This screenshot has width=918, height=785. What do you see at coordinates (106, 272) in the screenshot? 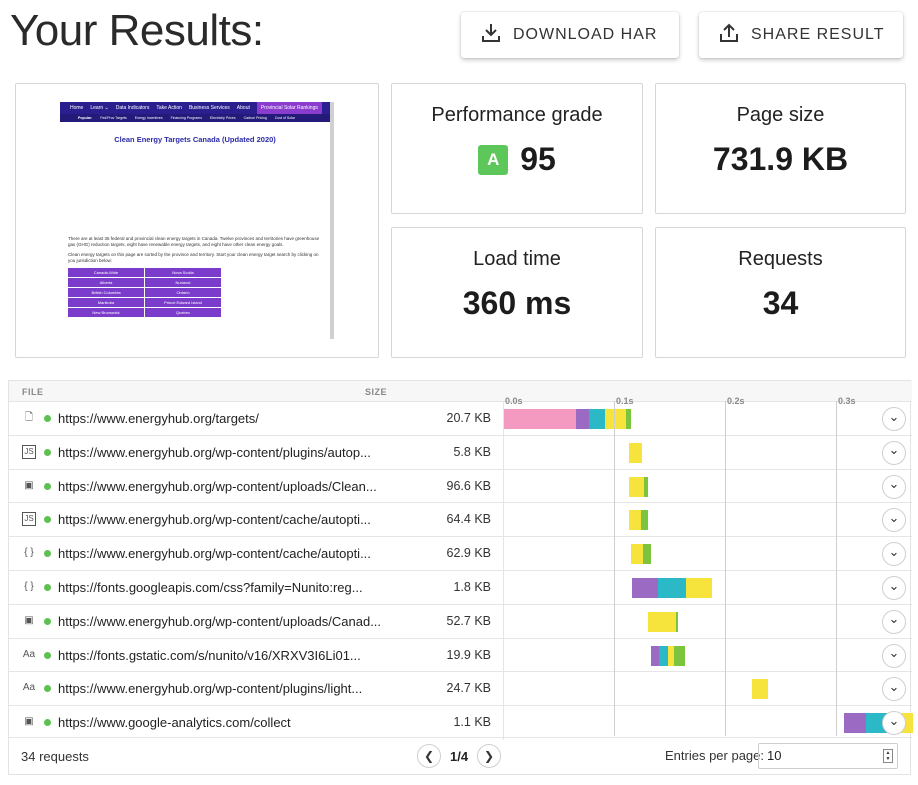
I see `preview-grid-cell: Canada-Wide` at bounding box center [106, 272].